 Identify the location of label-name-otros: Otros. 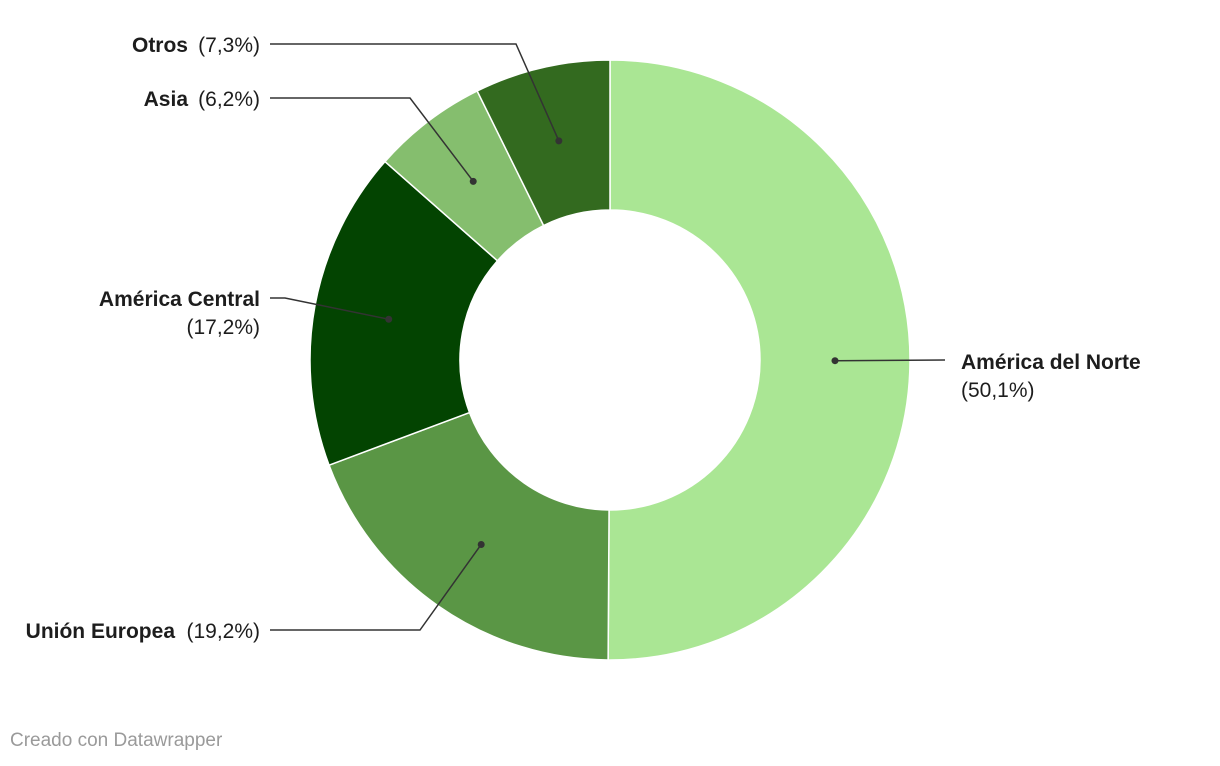
(160, 45).